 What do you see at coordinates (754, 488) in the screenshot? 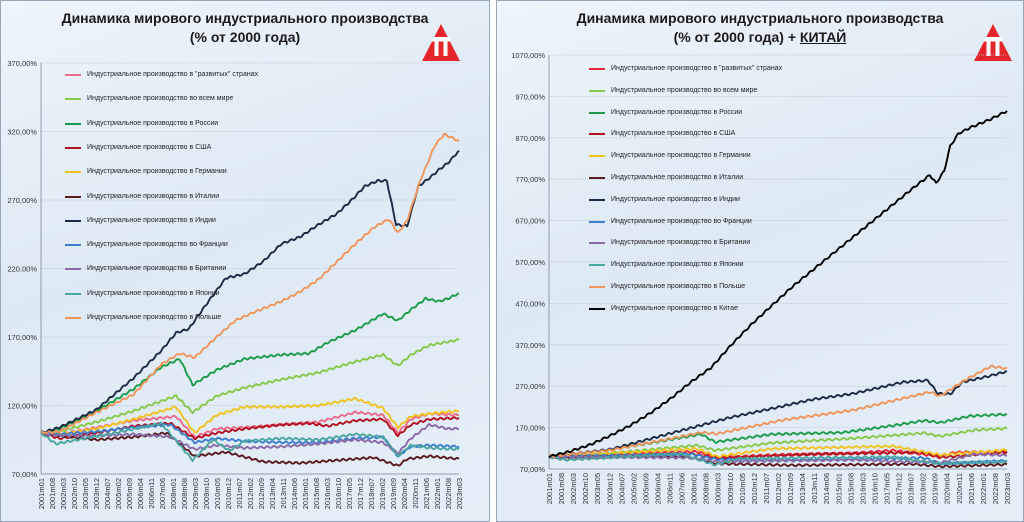
I see `x-tick-label: 2010m12` at bounding box center [754, 488].